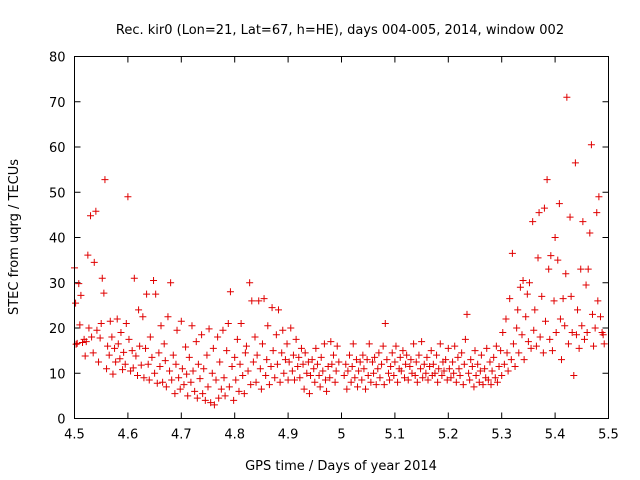 The height and width of the screenshot is (480, 640). What do you see at coordinates (57, 103) in the screenshot?
I see `y-tick-label: 70` at bounding box center [57, 103].